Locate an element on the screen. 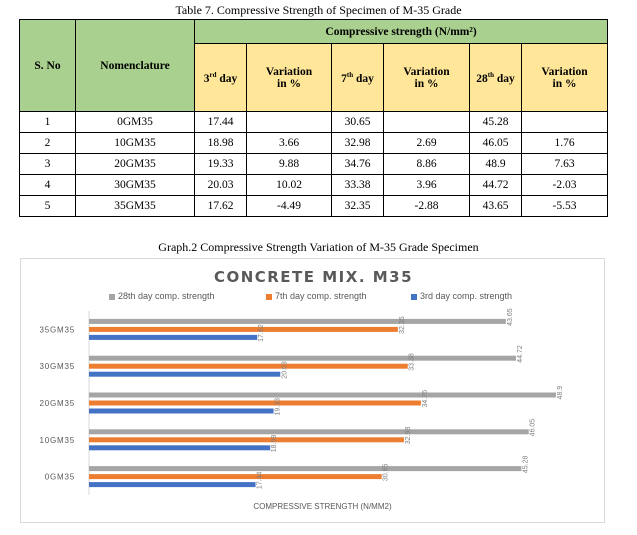 The width and height of the screenshot is (637, 535). data-label: 20.03 is located at coordinates (284, 370).